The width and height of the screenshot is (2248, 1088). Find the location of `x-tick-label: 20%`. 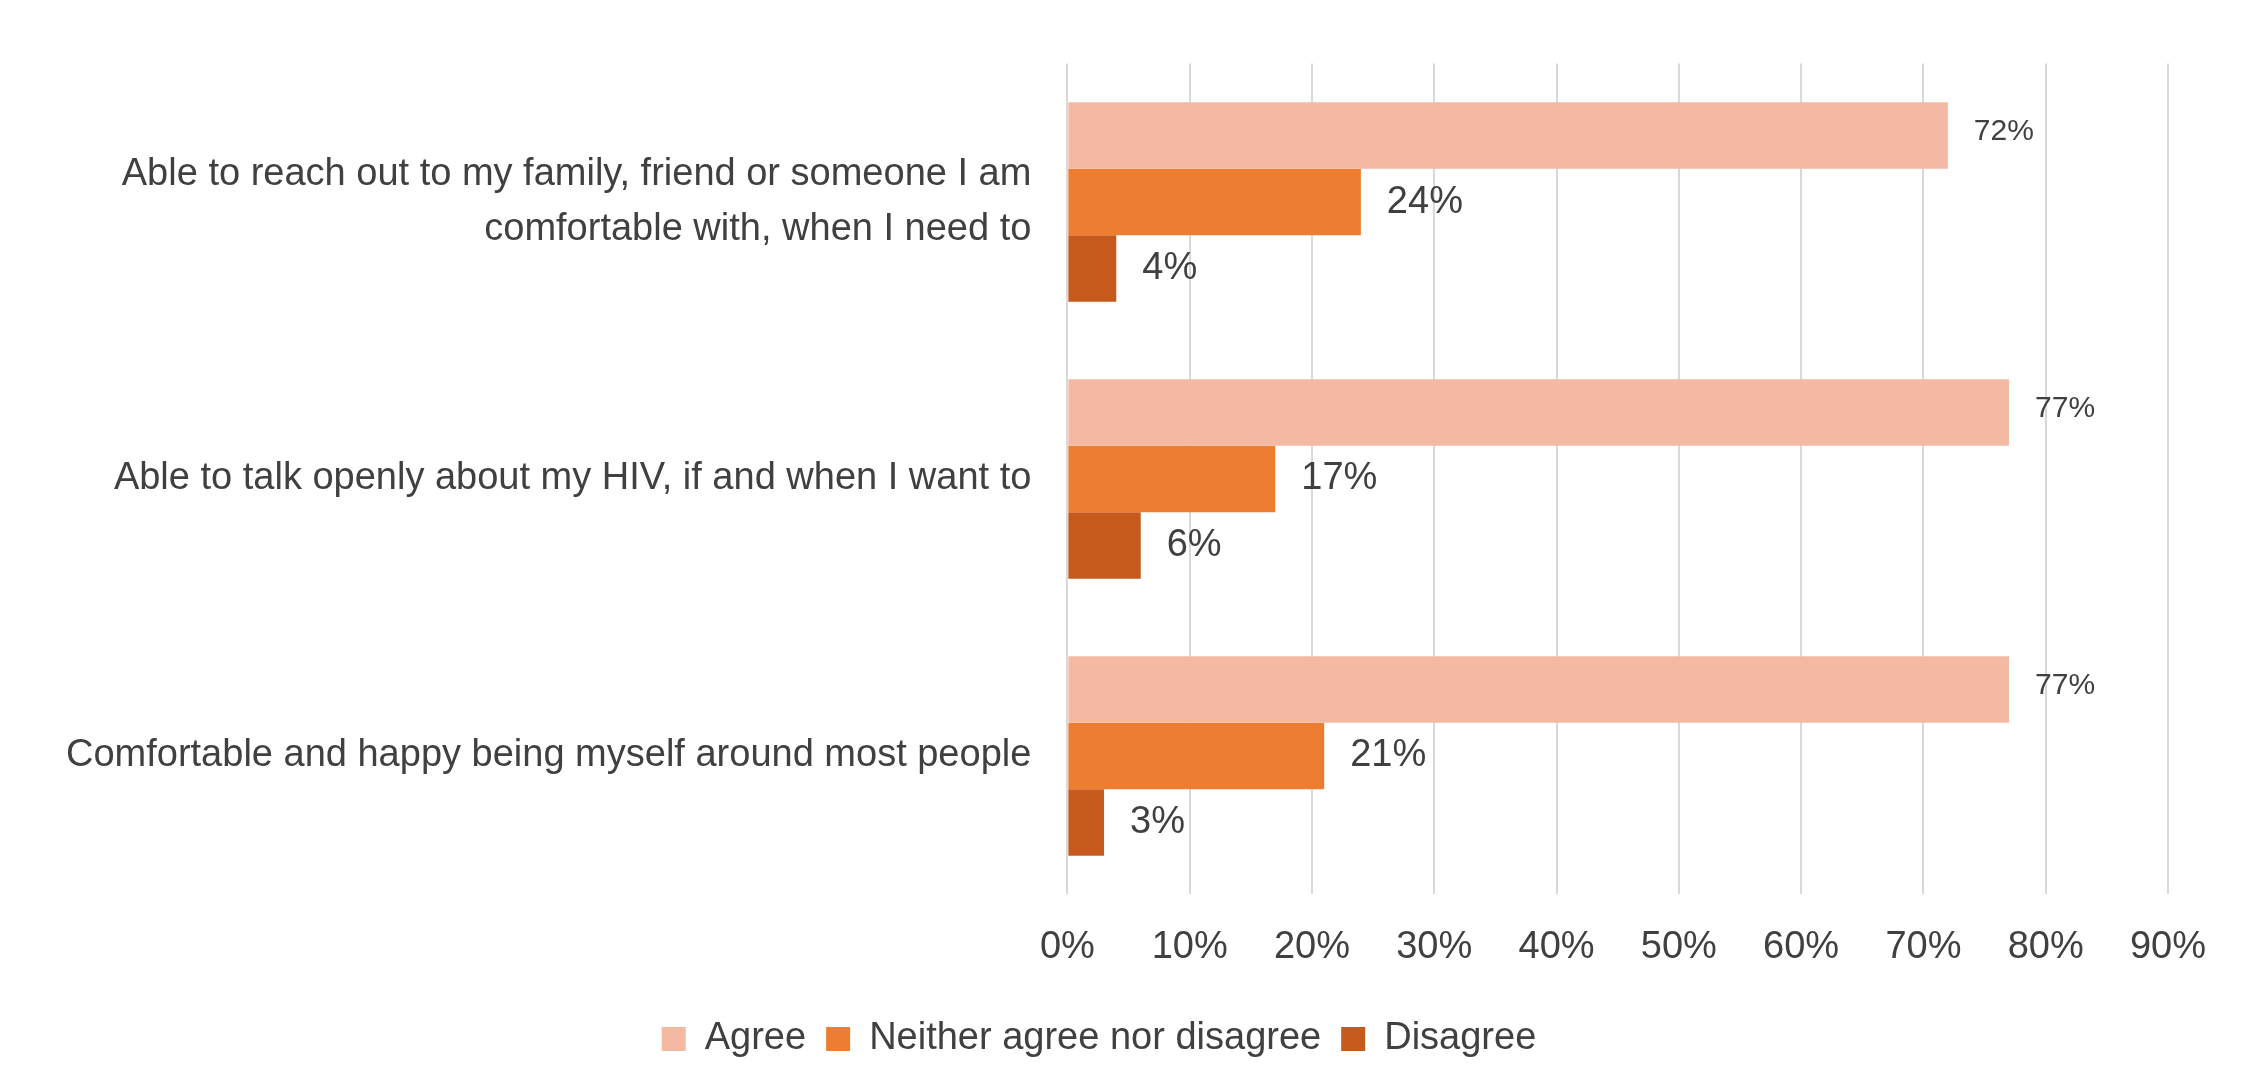

x-tick-label: 20% is located at coordinates (1311, 944).